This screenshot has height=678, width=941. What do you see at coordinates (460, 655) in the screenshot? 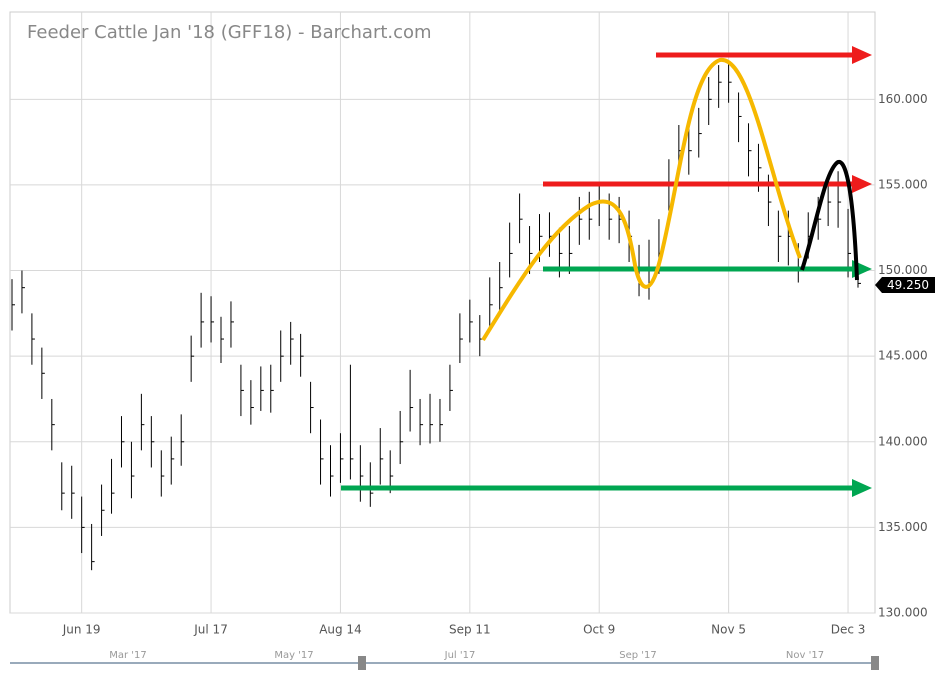
I see `navigator-label: Jul '17` at bounding box center [460, 655].